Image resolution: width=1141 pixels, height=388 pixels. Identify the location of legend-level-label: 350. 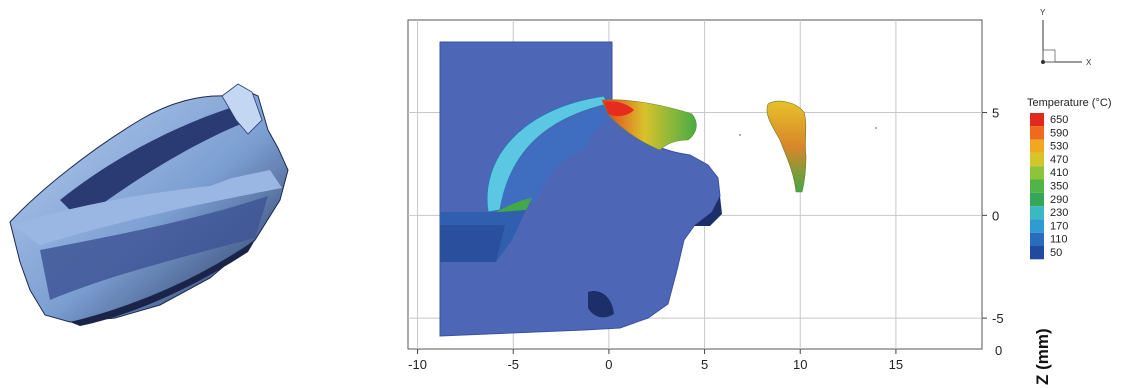
(1059, 187).